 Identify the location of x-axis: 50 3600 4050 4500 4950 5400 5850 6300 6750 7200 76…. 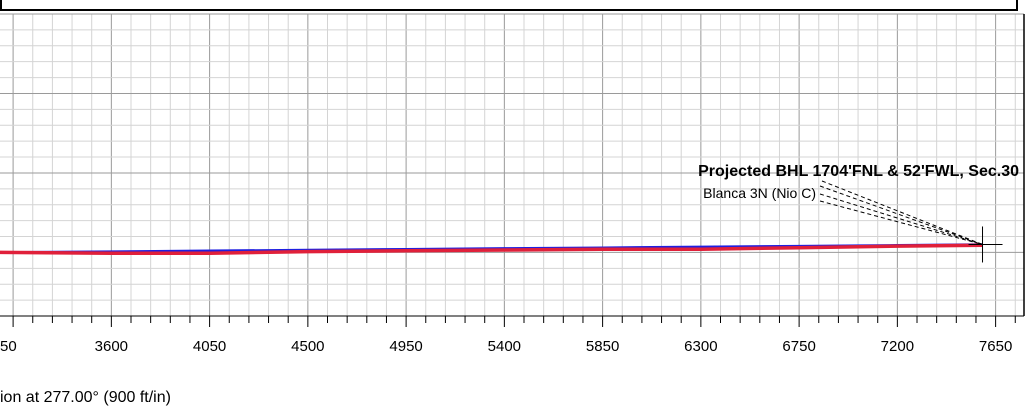
(512, 335).